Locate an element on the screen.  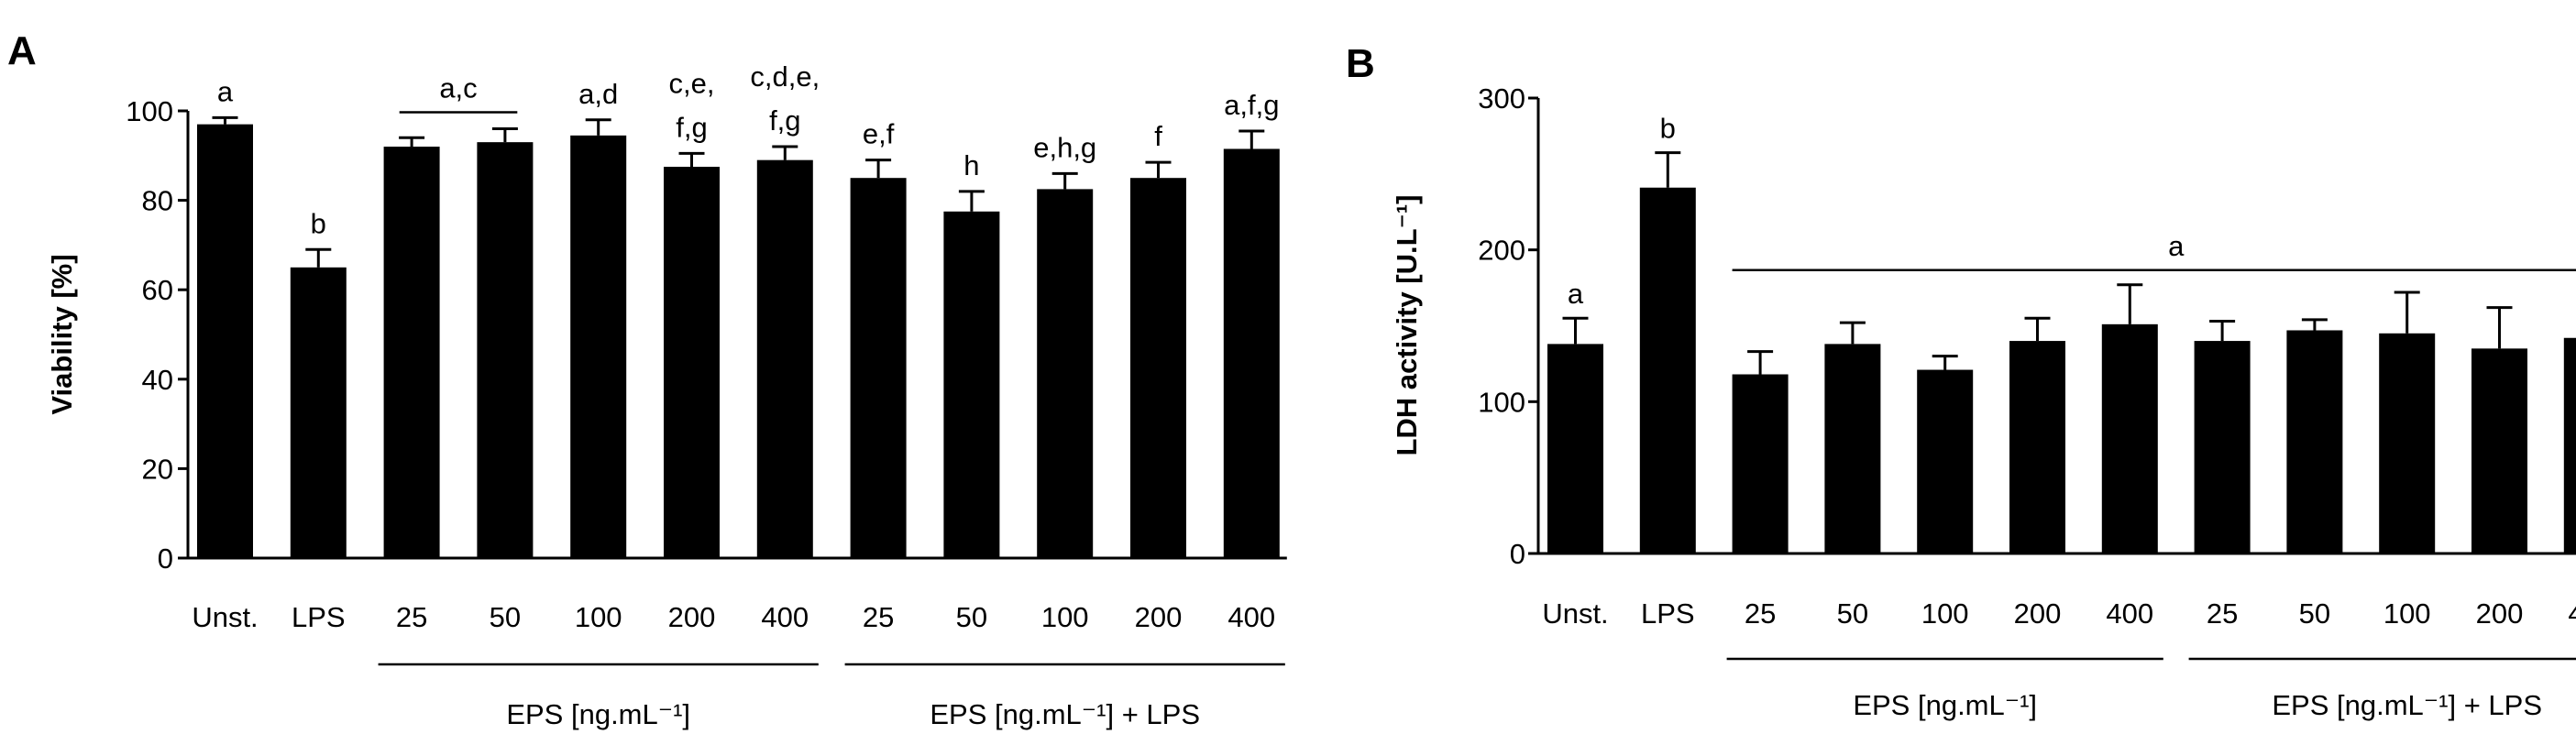
panel-a-y-tick-label: 100 is located at coordinates (150, 111).